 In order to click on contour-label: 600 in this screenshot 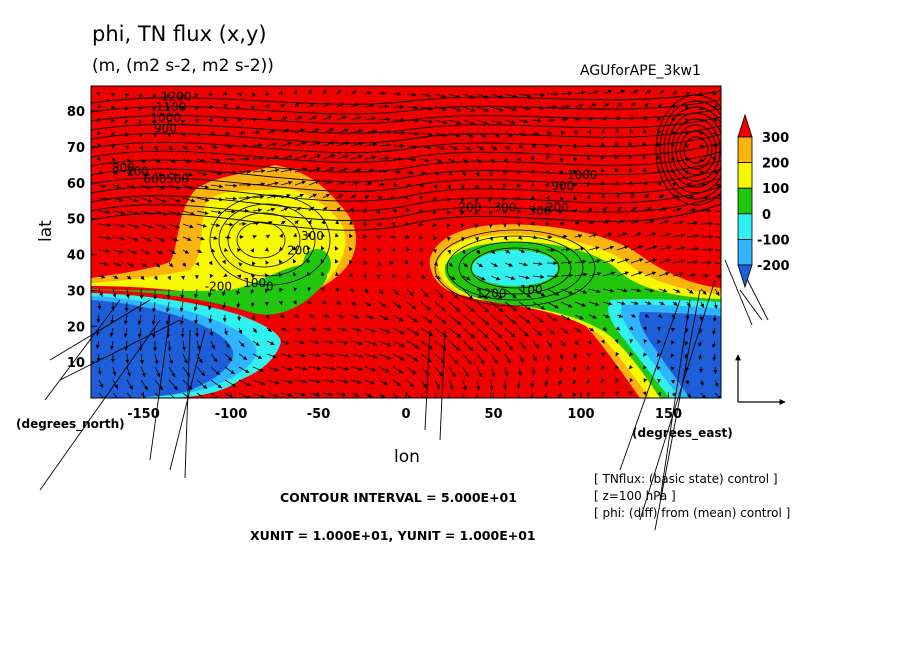, I will do `click(155, 179)`.